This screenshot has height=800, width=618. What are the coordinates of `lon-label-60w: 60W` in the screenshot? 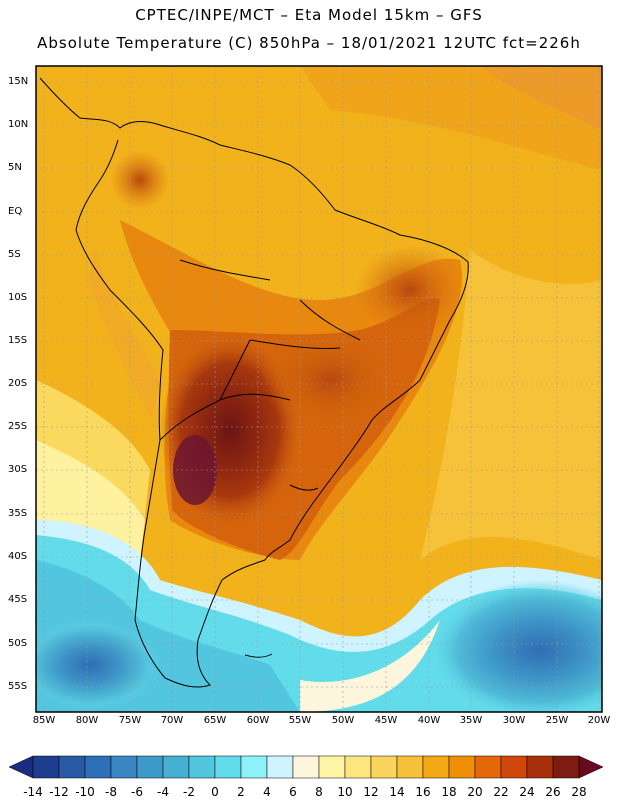 It's located at (258, 720).